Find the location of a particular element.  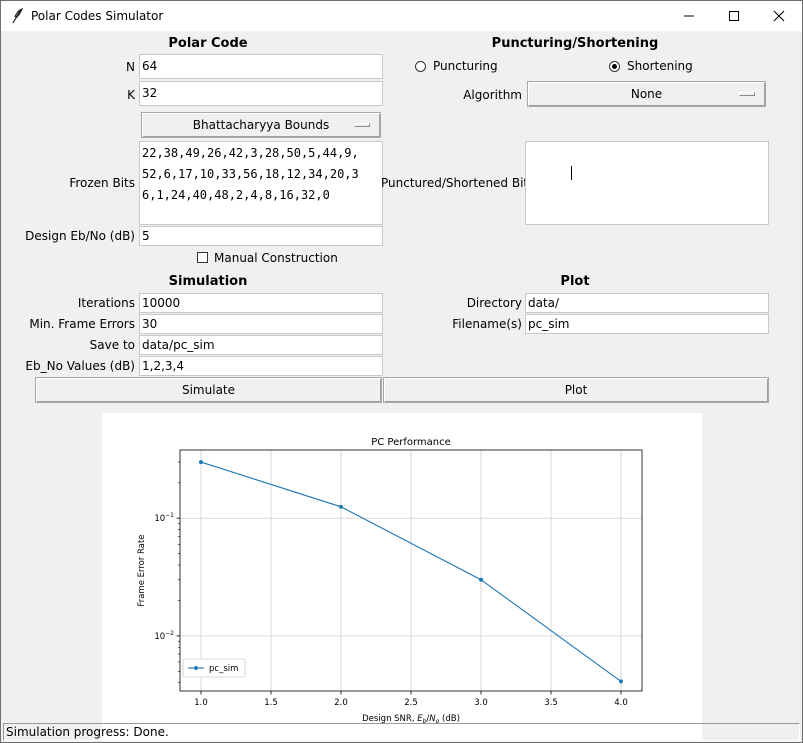

x-tick-label: 3.5 is located at coordinates (551, 703).